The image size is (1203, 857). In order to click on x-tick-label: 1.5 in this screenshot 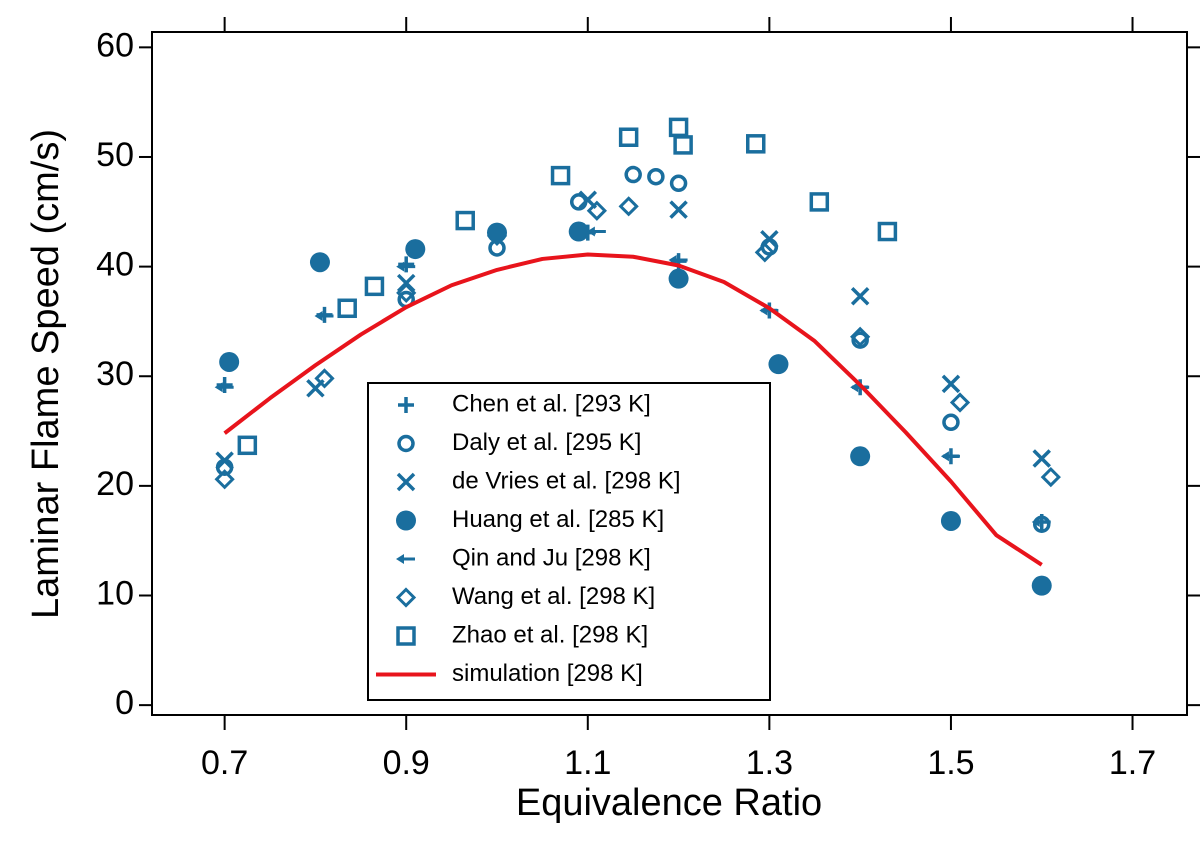, I will do `click(950, 763)`.